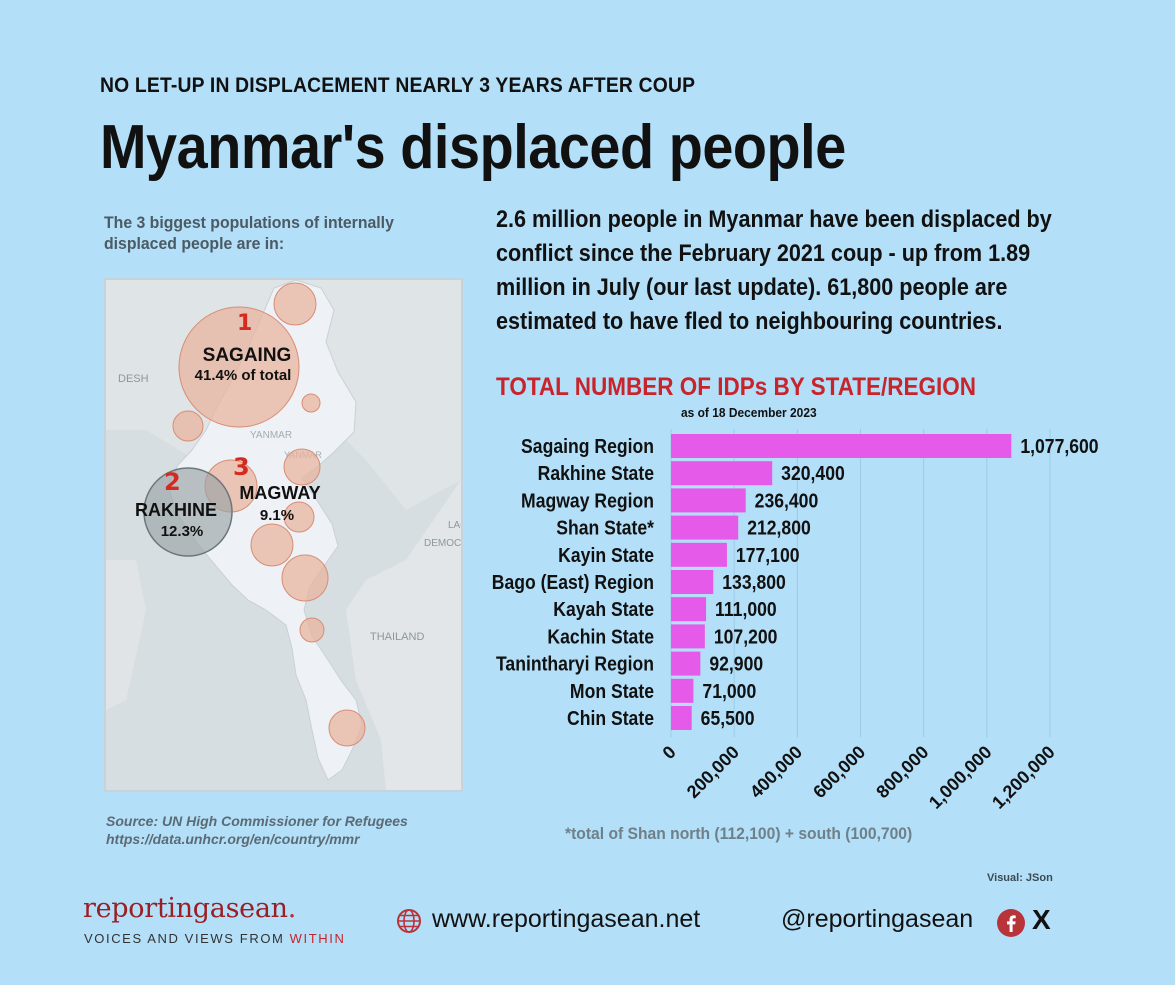 The image size is (1175, 985). Describe the element at coordinates (126, 635) in the screenshot. I see `map-land-west` at that location.